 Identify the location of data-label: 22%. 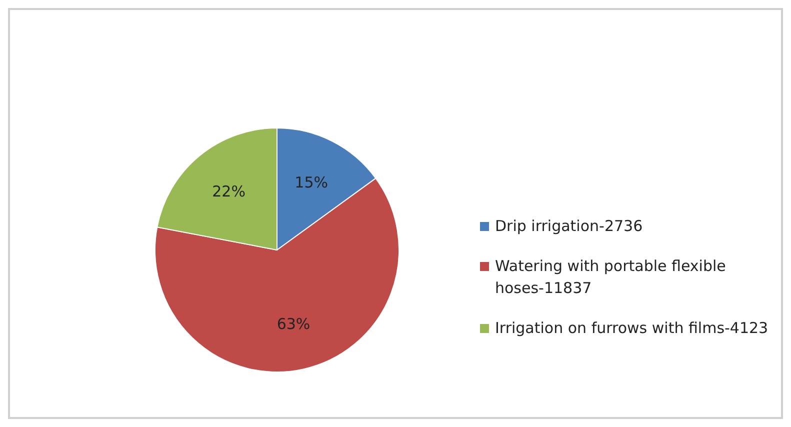
(229, 191).